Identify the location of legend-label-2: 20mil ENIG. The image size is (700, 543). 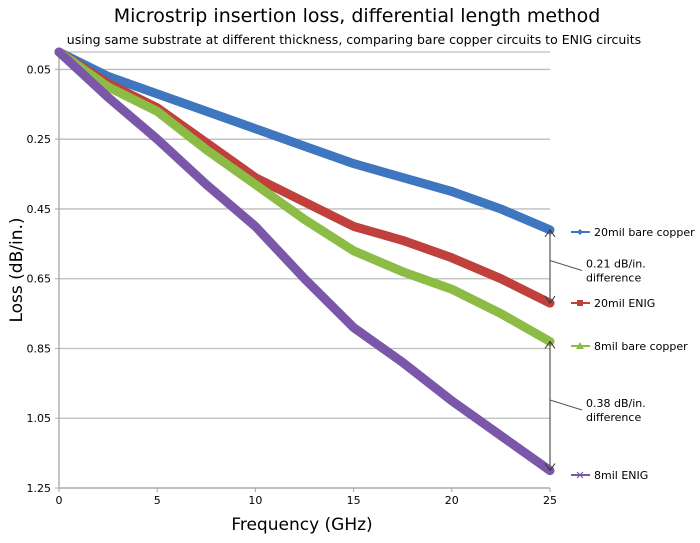
(624, 303).